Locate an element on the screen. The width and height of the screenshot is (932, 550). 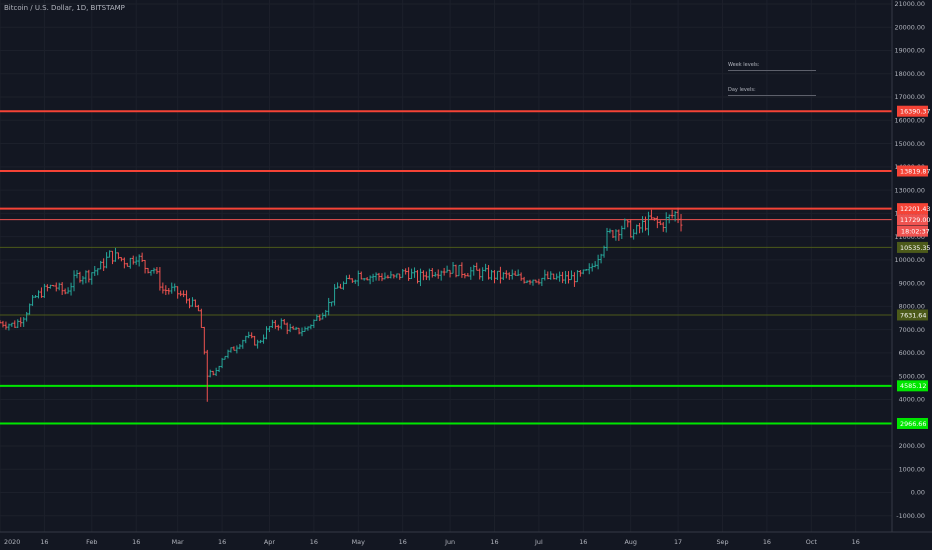
svg-text: 18:02:37 is located at coordinates (915, 232).